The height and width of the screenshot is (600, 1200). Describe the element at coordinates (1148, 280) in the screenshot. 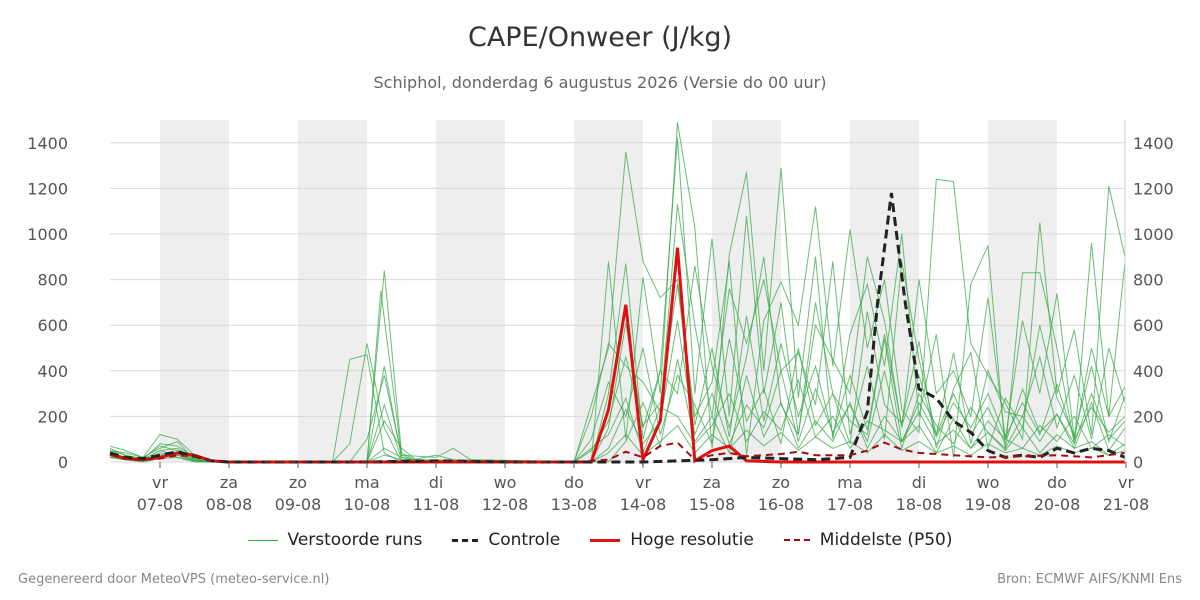

I see `y-tick-right-800: 800` at that location.